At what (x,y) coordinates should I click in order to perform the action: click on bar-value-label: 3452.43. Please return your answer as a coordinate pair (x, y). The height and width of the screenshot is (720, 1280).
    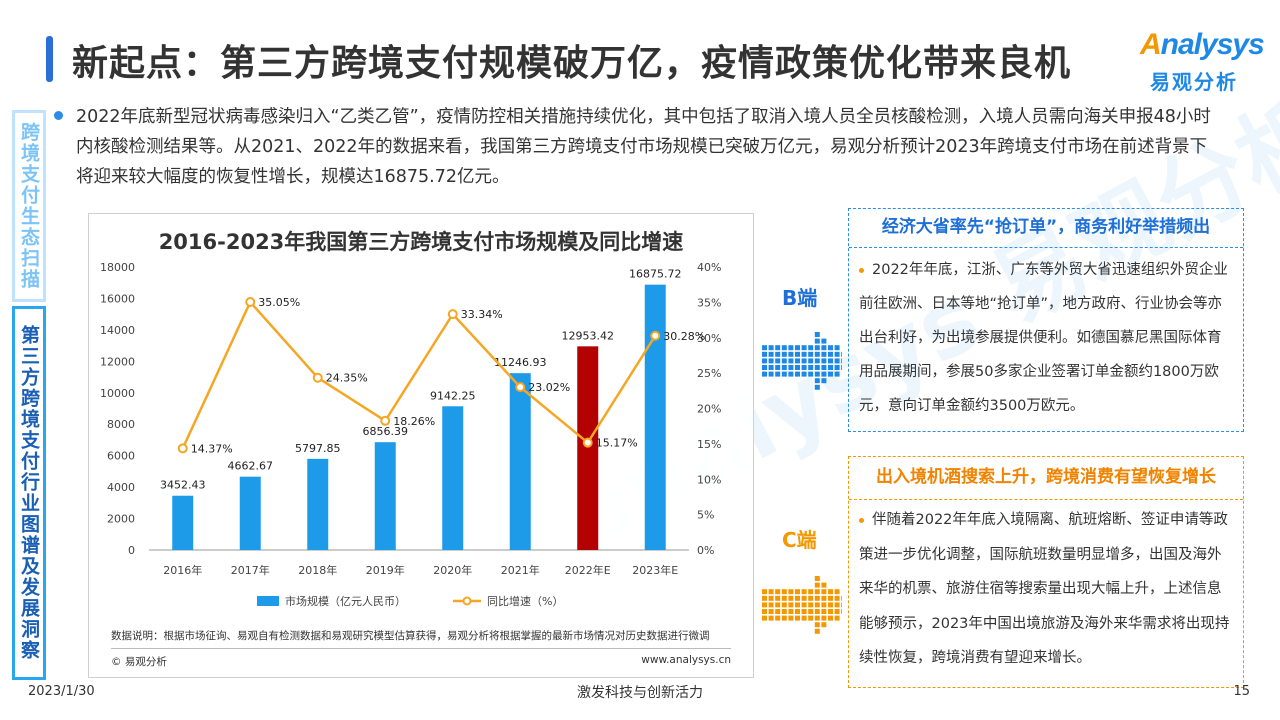
    Looking at the image, I should click on (183, 485).